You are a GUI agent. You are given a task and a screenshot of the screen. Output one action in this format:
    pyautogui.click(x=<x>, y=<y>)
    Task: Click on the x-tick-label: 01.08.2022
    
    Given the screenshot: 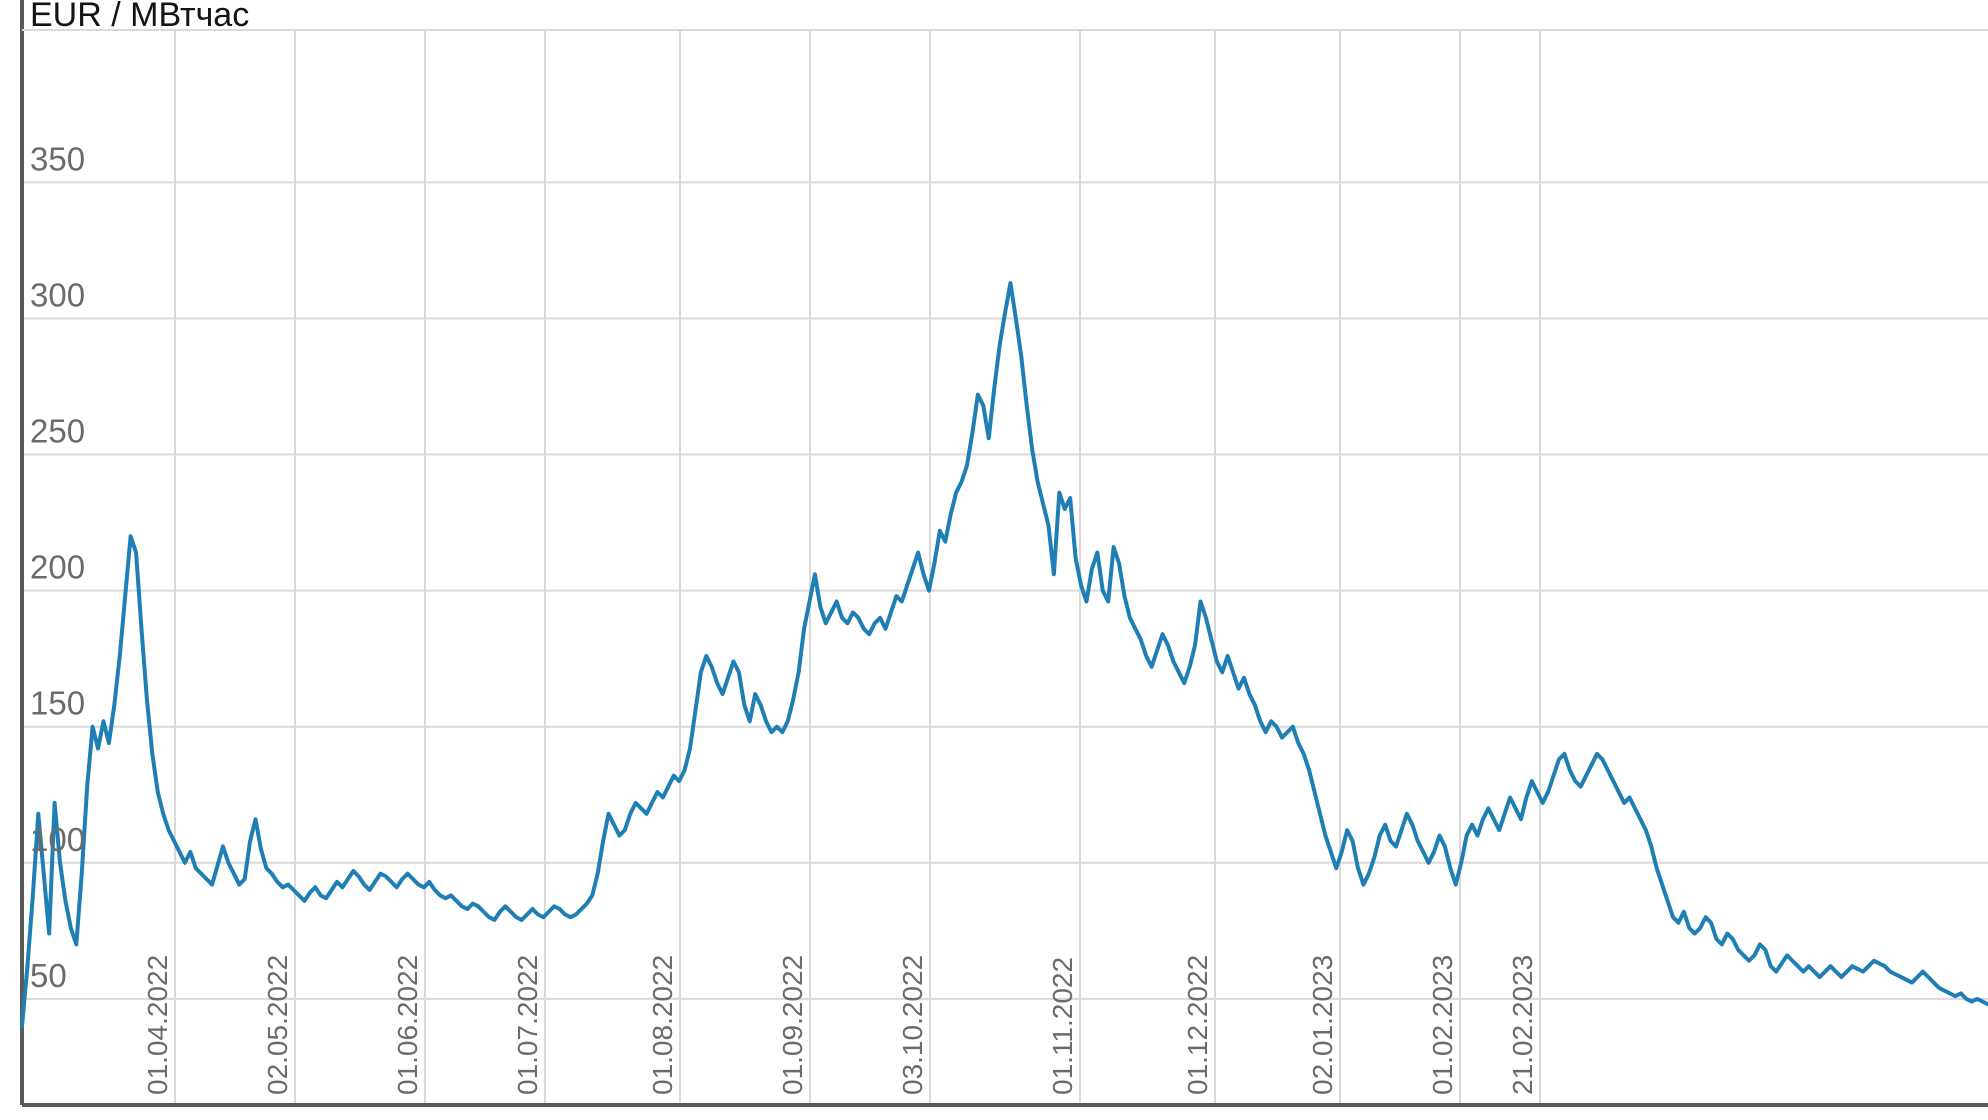 What is the action you would take?
    pyautogui.click(x=662, y=1025)
    